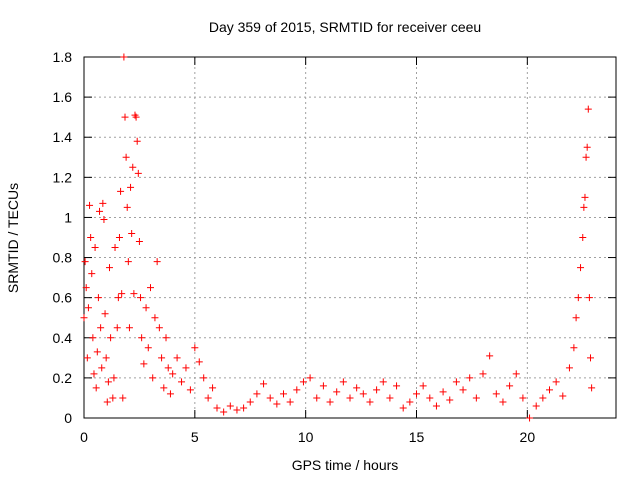 This screenshot has width=640, height=480. I want to click on y-tick-label: 0.2, so click(63, 378).